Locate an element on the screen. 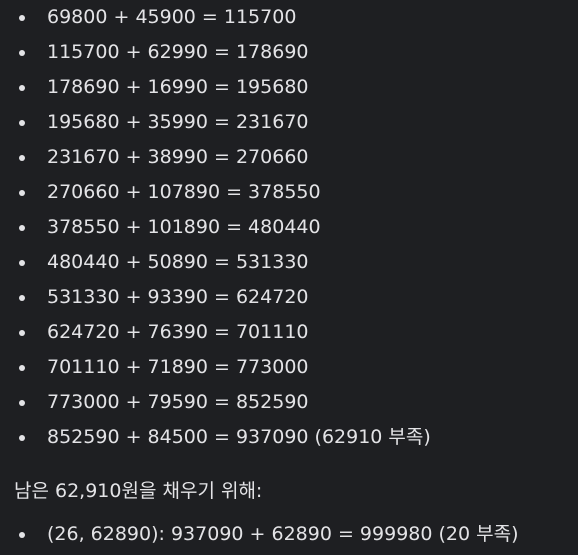 This screenshot has width=578, height=555. list-item-text: 624720 + 76390 = 701110 is located at coordinates (178, 332).